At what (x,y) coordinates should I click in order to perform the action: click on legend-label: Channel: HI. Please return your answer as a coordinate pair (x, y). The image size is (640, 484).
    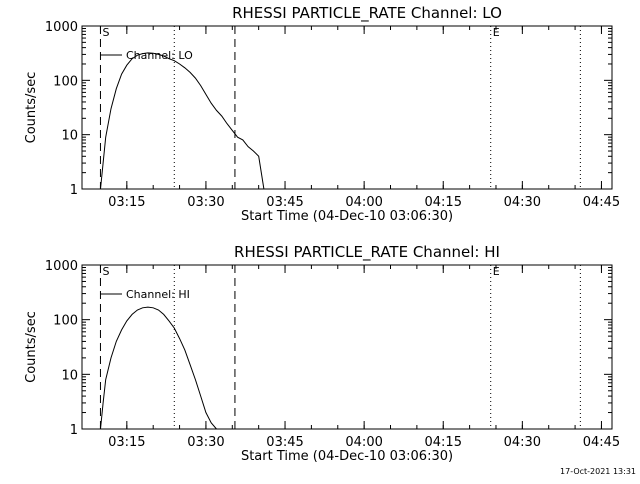
    Looking at the image, I should click on (158, 294).